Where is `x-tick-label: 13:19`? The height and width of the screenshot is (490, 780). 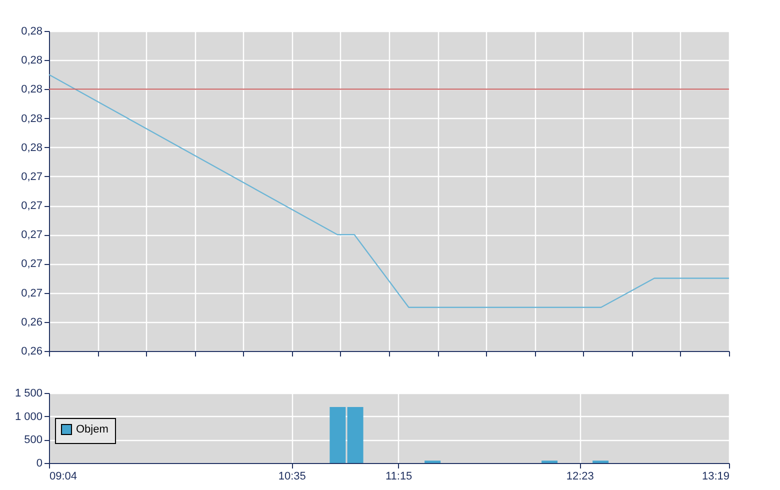
x-tick-label: 13:19 is located at coordinates (716, 476).